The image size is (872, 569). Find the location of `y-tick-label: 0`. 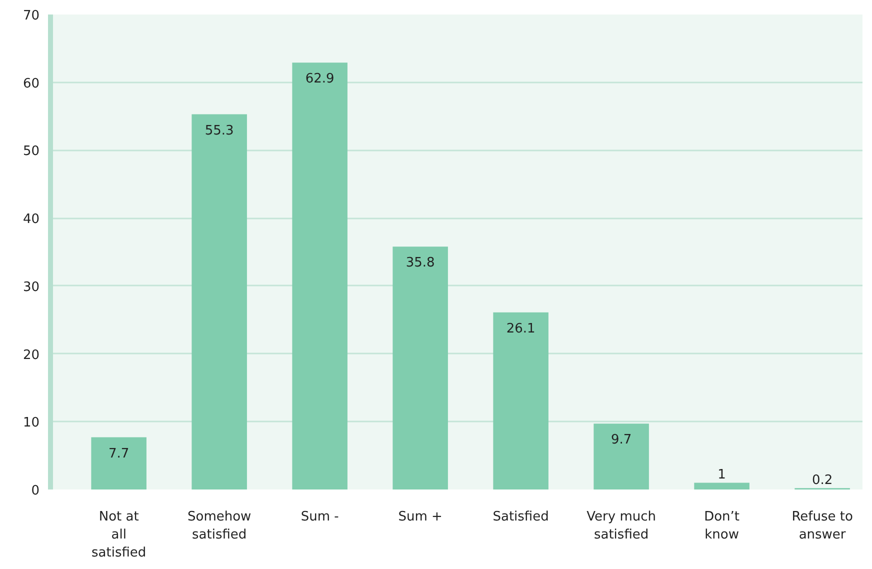

y-tick-label: 0 is located at coordinates (35, 491).